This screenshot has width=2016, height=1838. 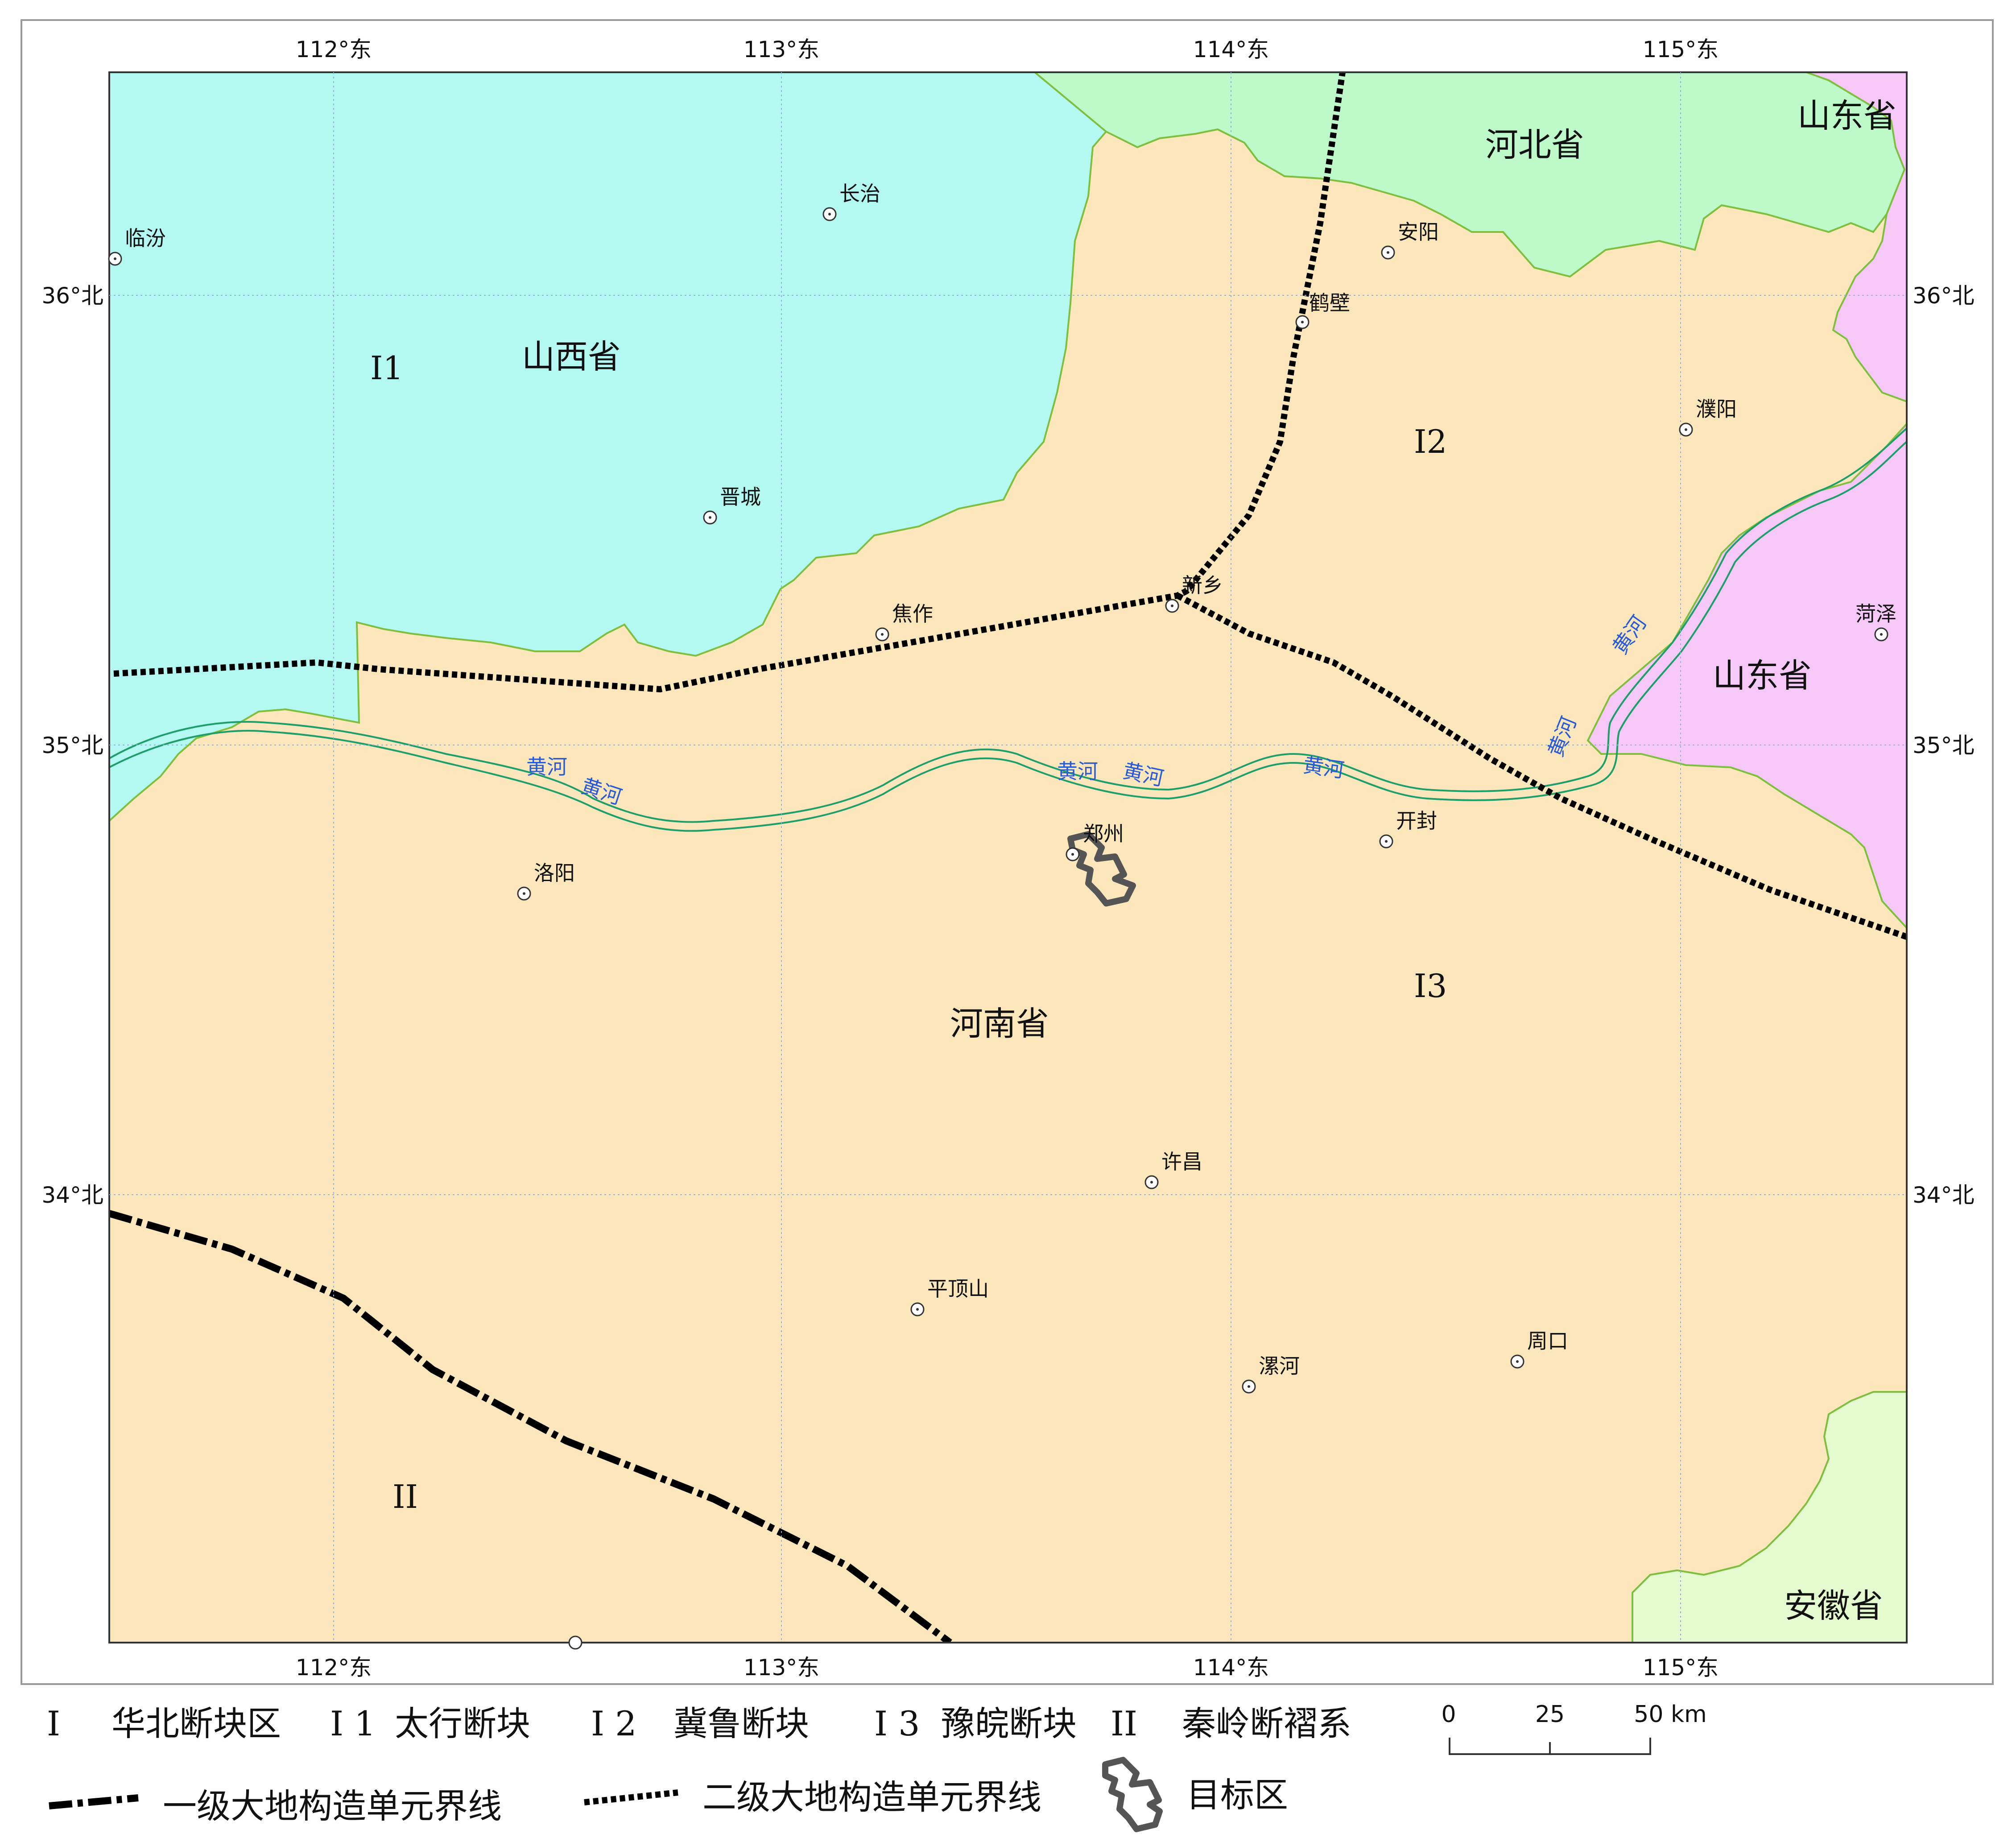 I want to click on province-label-henan: 河南省, so click(x=999, y=1024).